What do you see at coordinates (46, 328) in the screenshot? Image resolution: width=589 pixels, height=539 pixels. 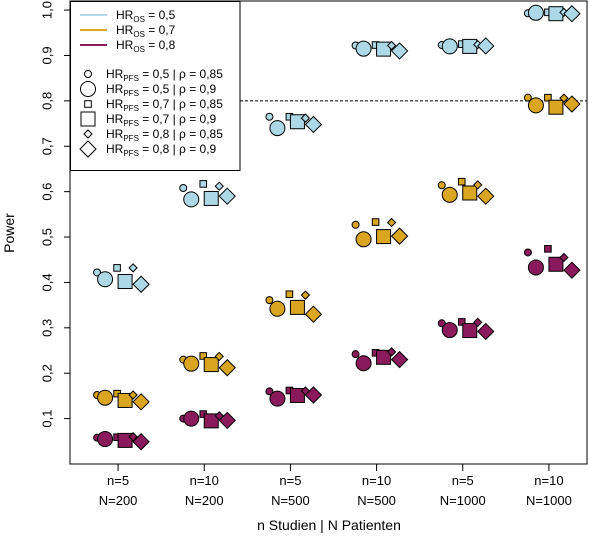 I see `y-tick-label: 0,3` at bounding box center [46, 328].